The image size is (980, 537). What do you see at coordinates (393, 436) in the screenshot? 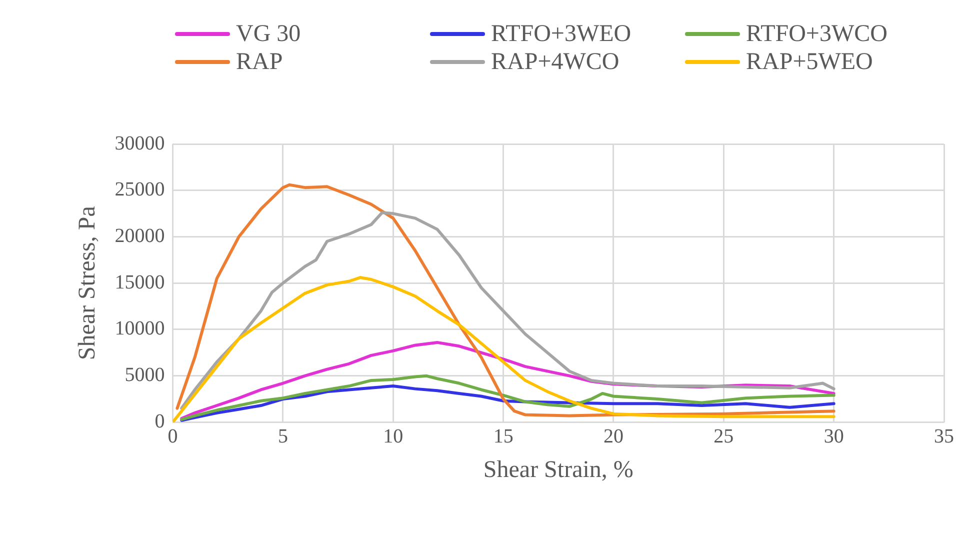
I see `x-tick-label: 10` at bounding box center [393, 436].